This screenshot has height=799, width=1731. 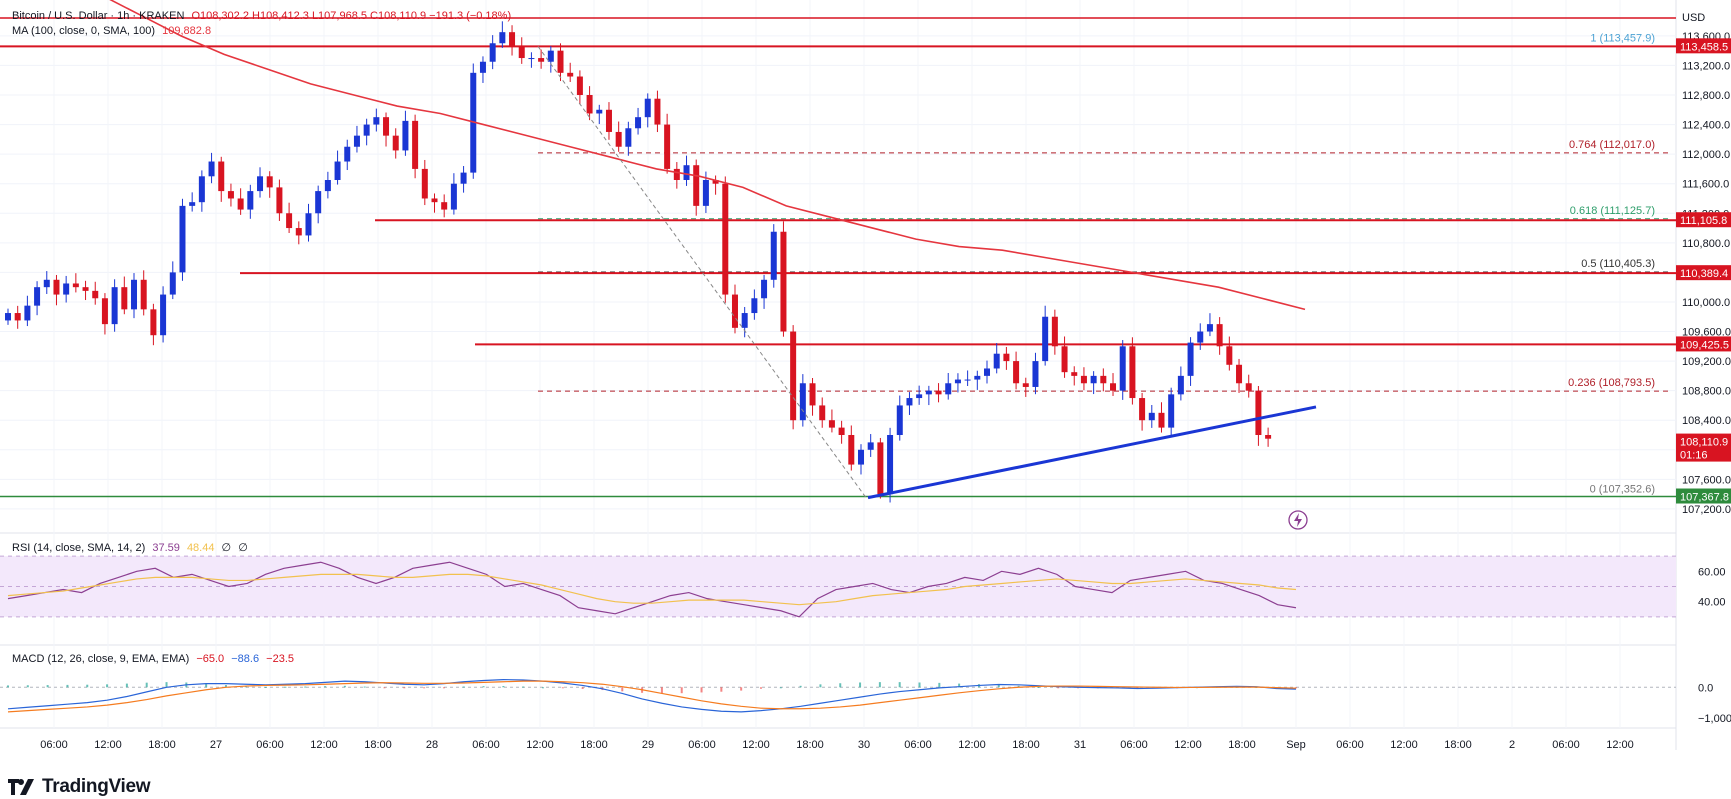 What do you see at coordinates (1296, 745) in the screenshot?
I see `time-tick-label: Sep` at bounding box center [1296, 745].